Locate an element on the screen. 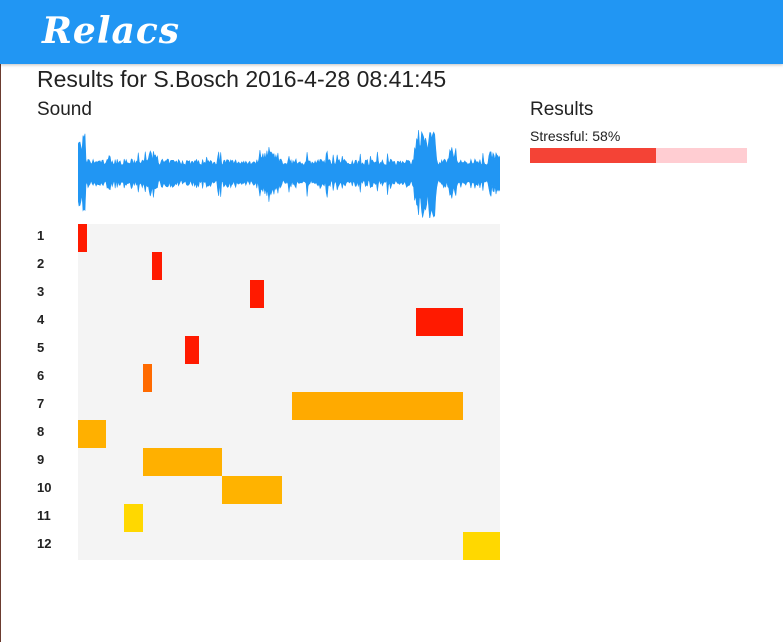 The width and height of the screenshot is (783, 642). left-edge-rule is located at coordinates (0, 353).